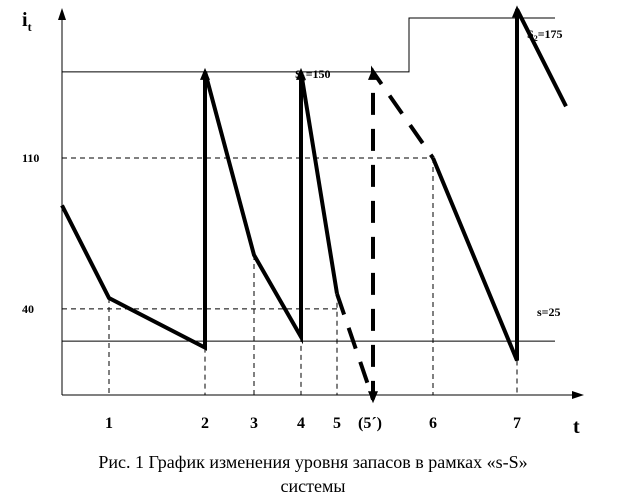 This screenshot has width=626, height=498. What do you see at coordinates (30, 158) in the screenshot?
I see `y-tick-label: 110` at bounding box center [30, 158].